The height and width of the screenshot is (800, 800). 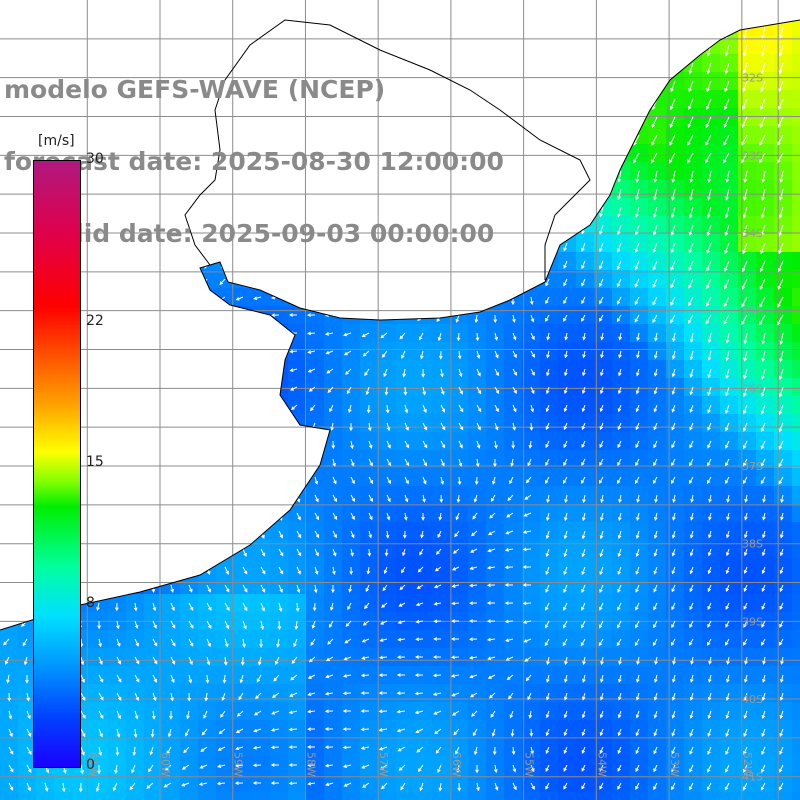 What do you see at coordinates (601, 764) in the screenshot?
I see `longitude-label: 54W` at bounding box center [601, 764].